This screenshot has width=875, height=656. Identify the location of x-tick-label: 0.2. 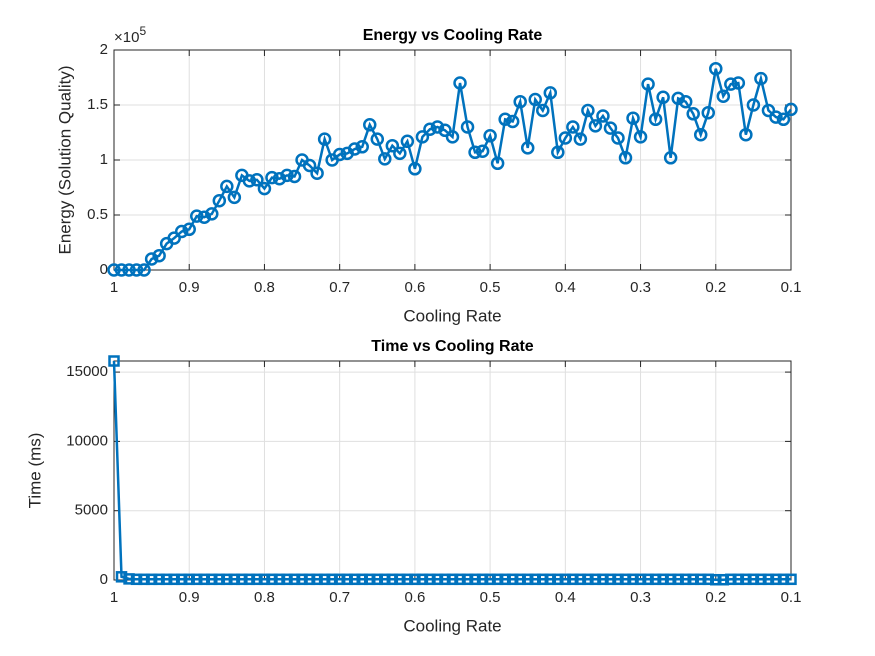
(715, 597).